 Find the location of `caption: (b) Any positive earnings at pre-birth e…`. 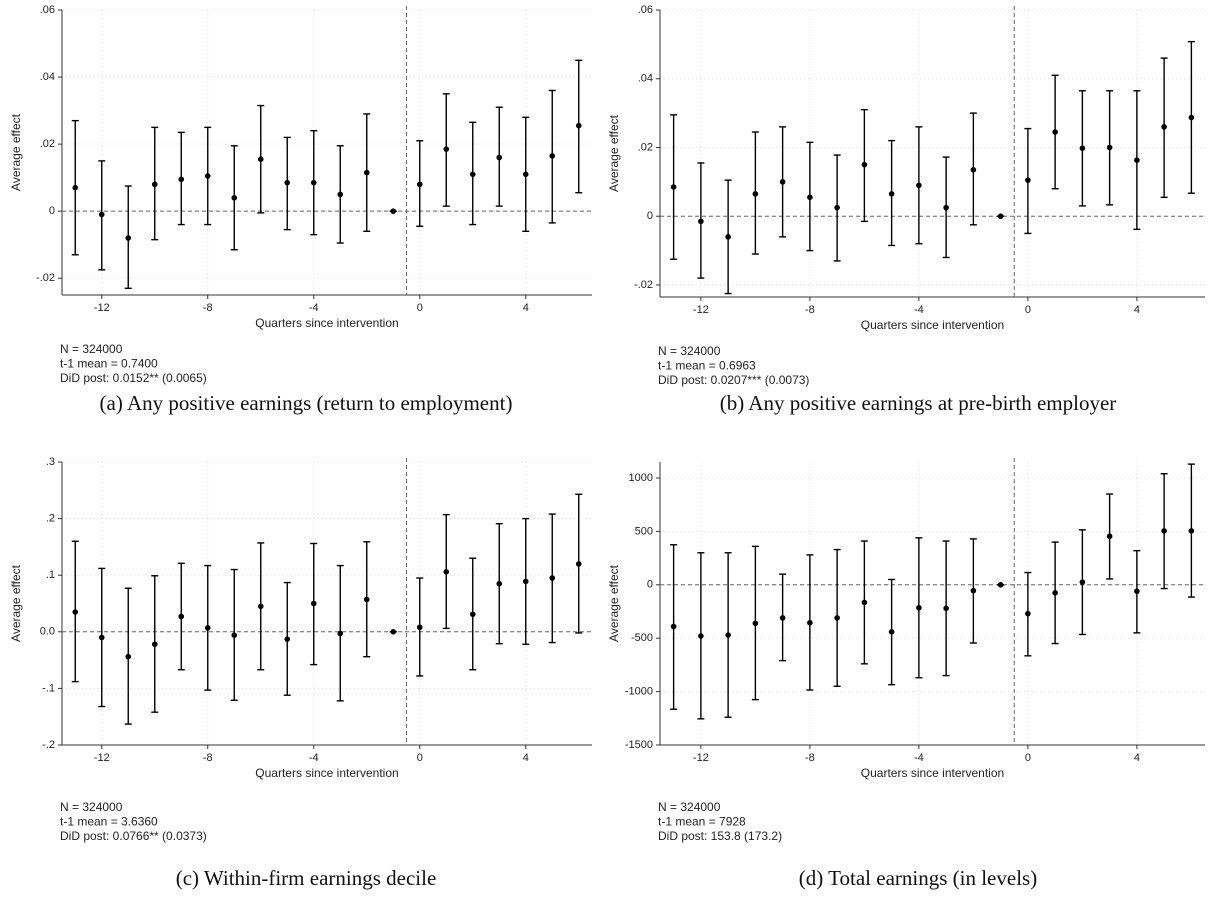

caption: (b) Any positive earnings at pre-birth e… is located at coordinates (918, 403).